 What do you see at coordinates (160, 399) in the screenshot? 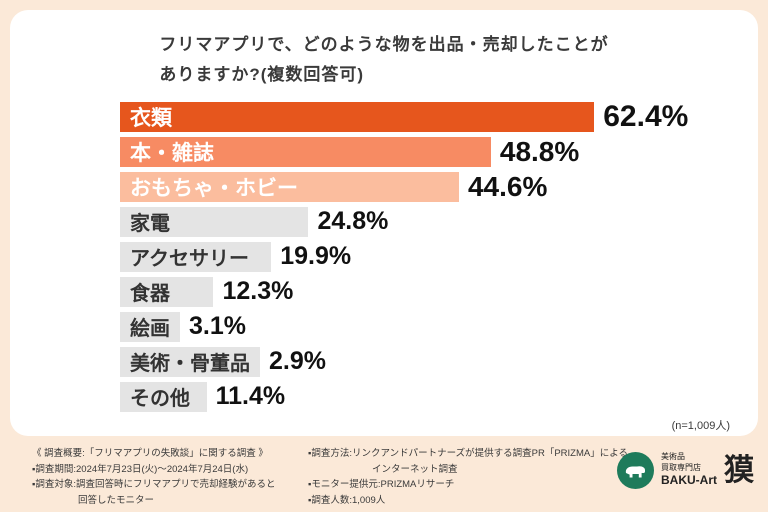
I see `bar-category-label: その他` at bounding box center [160, 399].